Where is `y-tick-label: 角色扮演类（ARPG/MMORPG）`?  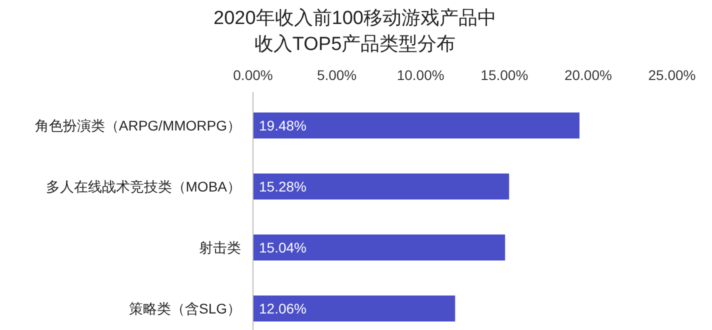
y-tick-label: 角色扮演类（ARPG/MMORPG） is located at coordinates (137, 126).